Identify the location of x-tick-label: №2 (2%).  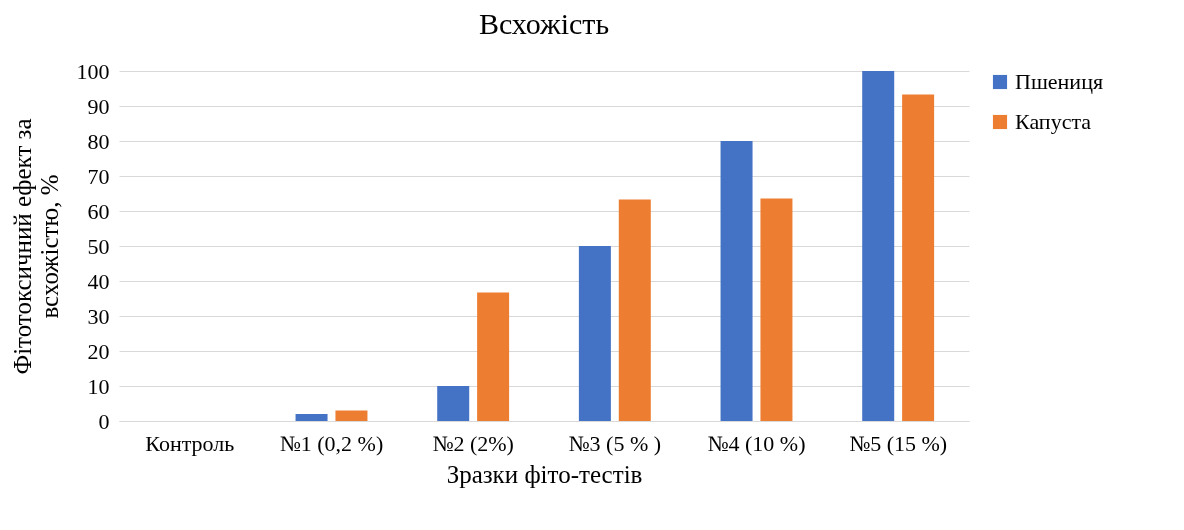
(473, 443).